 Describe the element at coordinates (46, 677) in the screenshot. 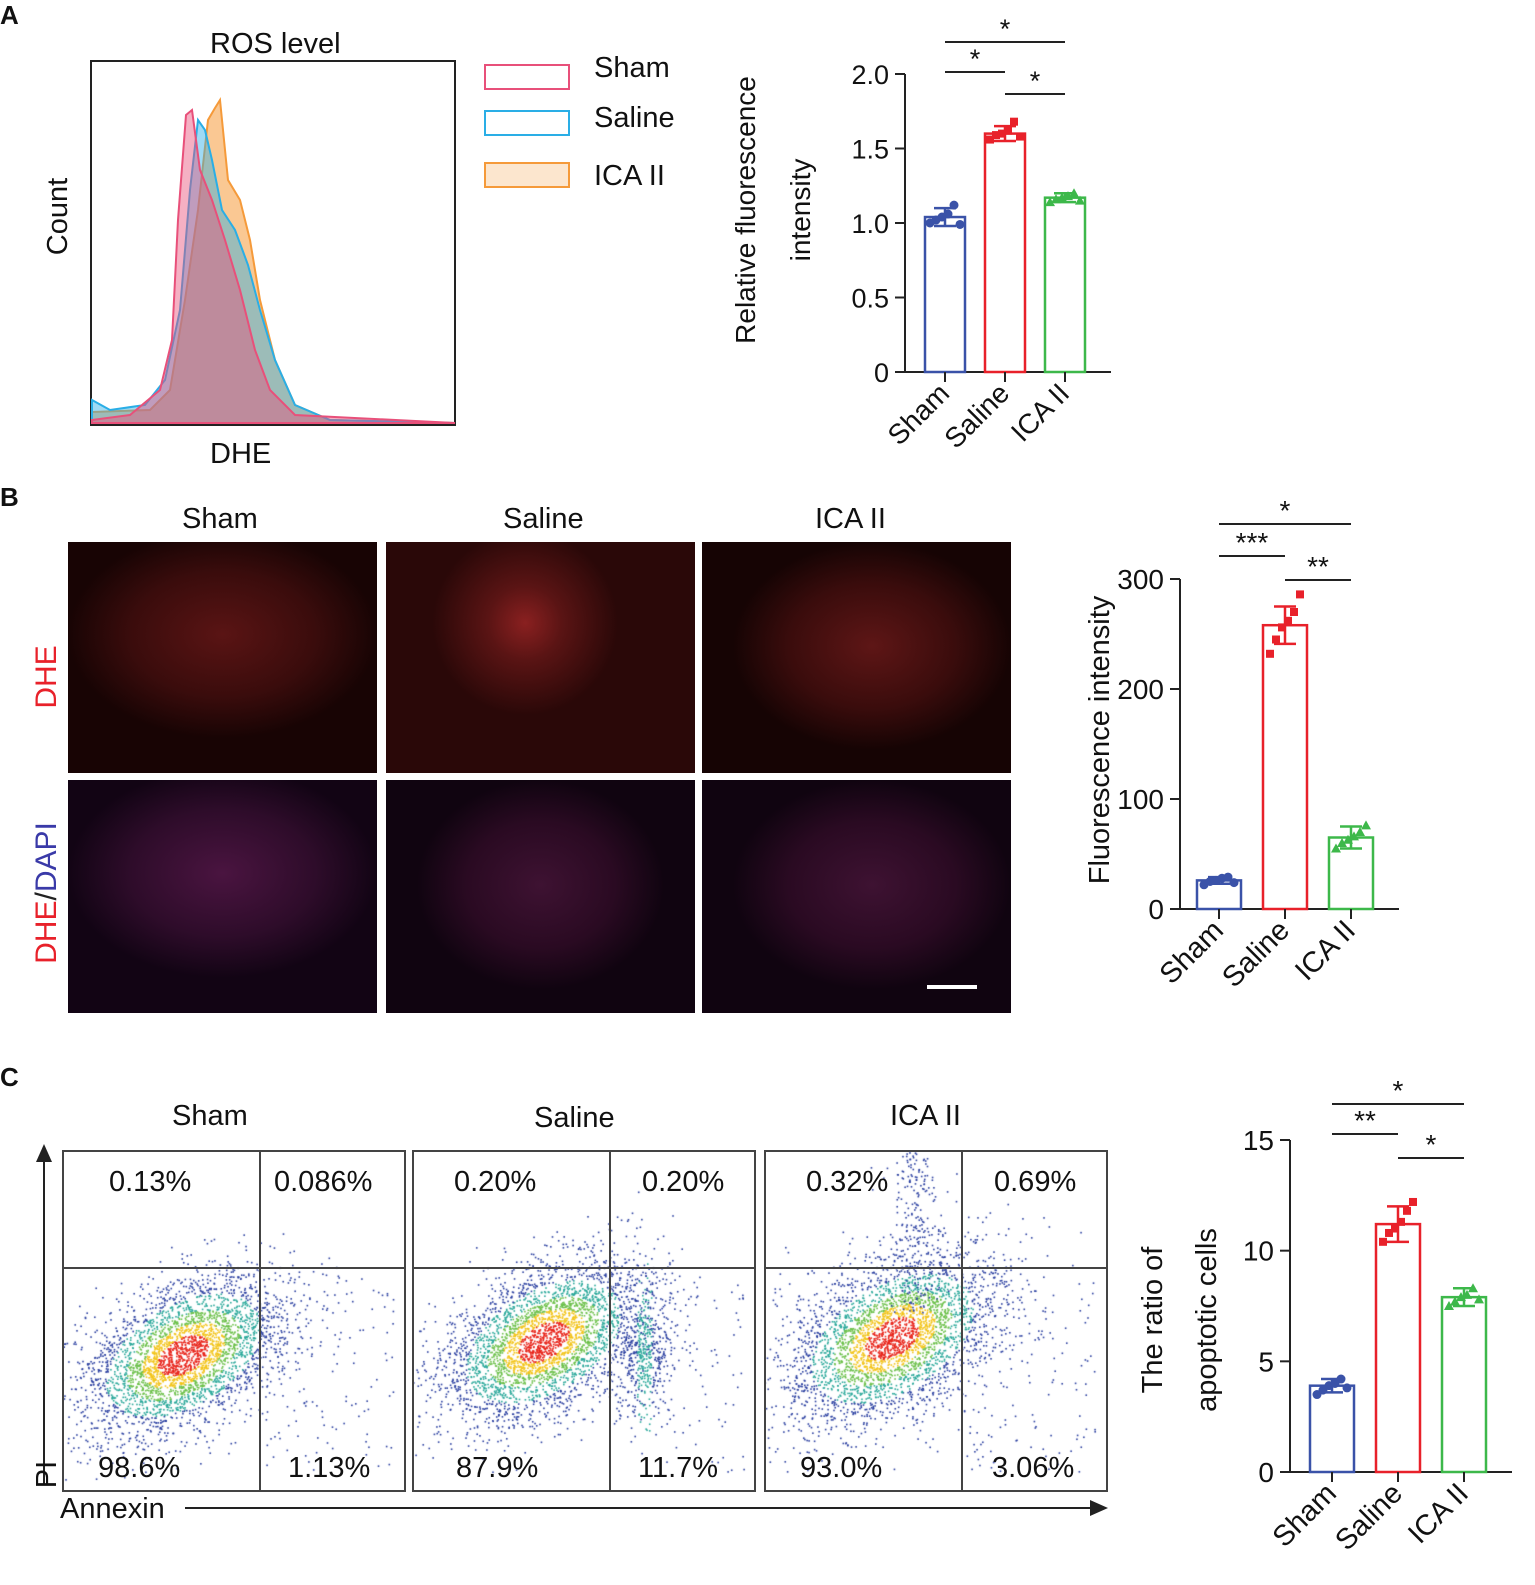

I see `micro-row-dhe: DHE` at that location.